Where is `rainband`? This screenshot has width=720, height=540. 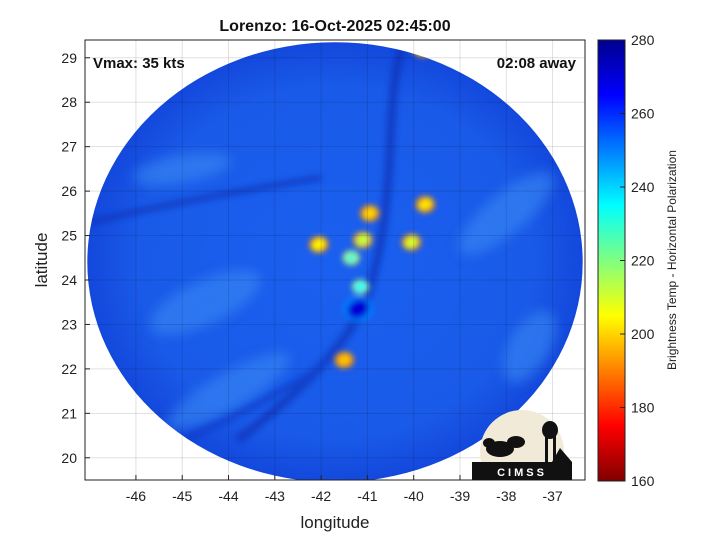
rainband is located at coordinates (205, 200).